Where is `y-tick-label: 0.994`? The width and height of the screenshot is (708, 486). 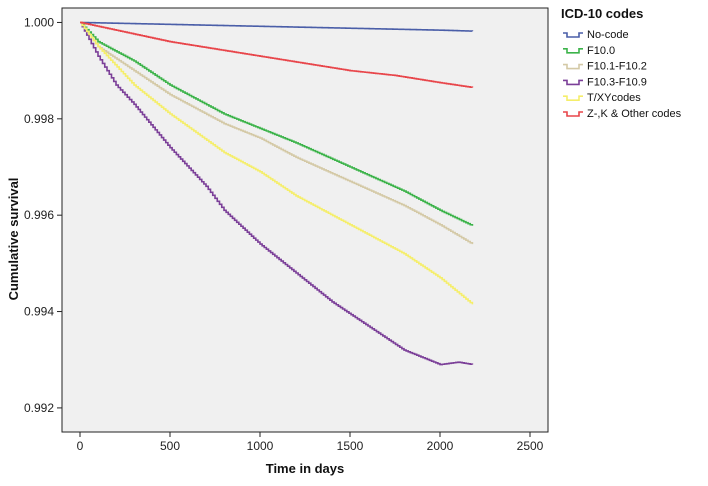 y-tick-label: 0.994 is located at coordinates (39, 312).